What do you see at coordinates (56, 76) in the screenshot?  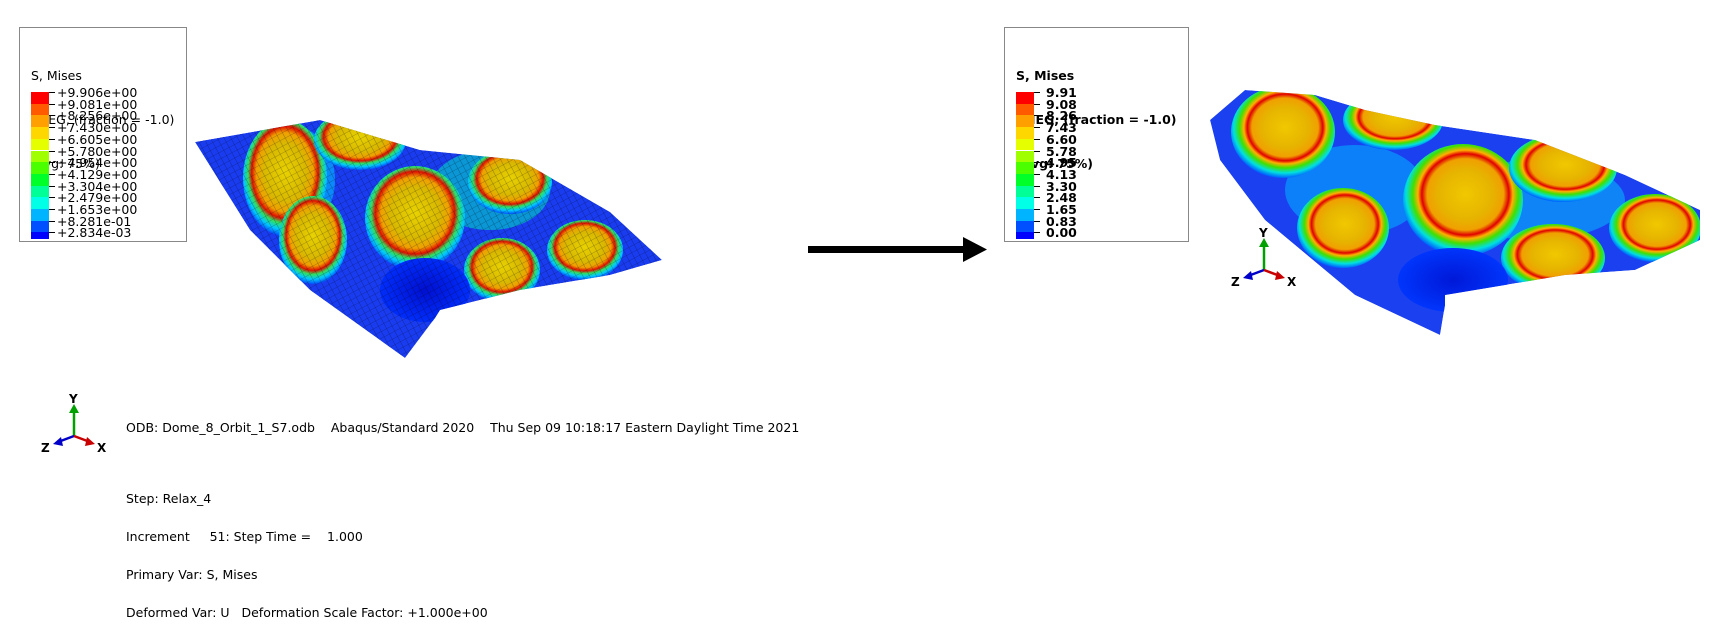 I see `left-legend-title: S, Mises` at bounding box center [56, 76].